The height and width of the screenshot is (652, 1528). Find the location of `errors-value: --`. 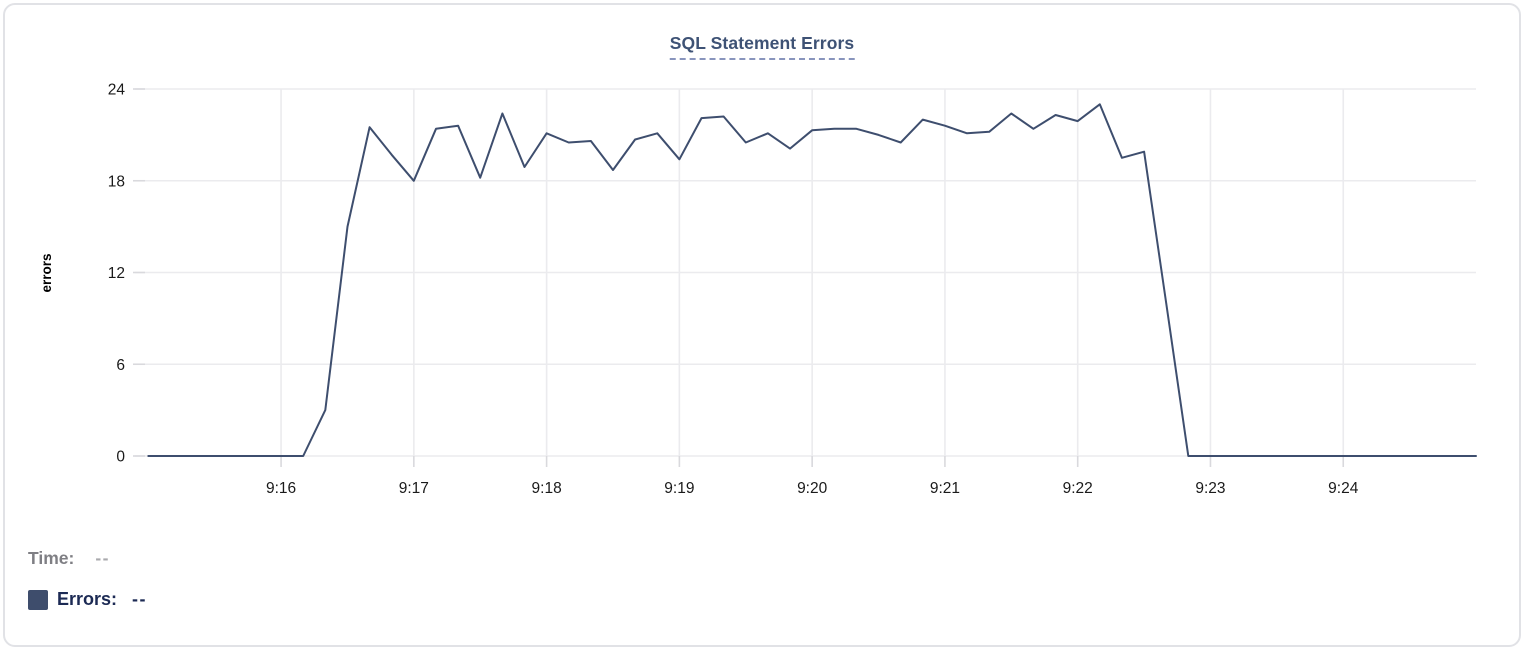

errors-value: -- is located at coordinates (140, 599).